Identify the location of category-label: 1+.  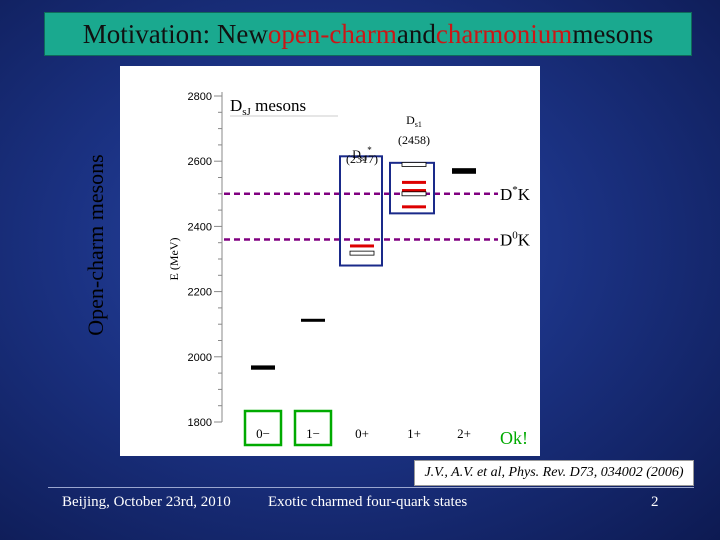
(414, 433).